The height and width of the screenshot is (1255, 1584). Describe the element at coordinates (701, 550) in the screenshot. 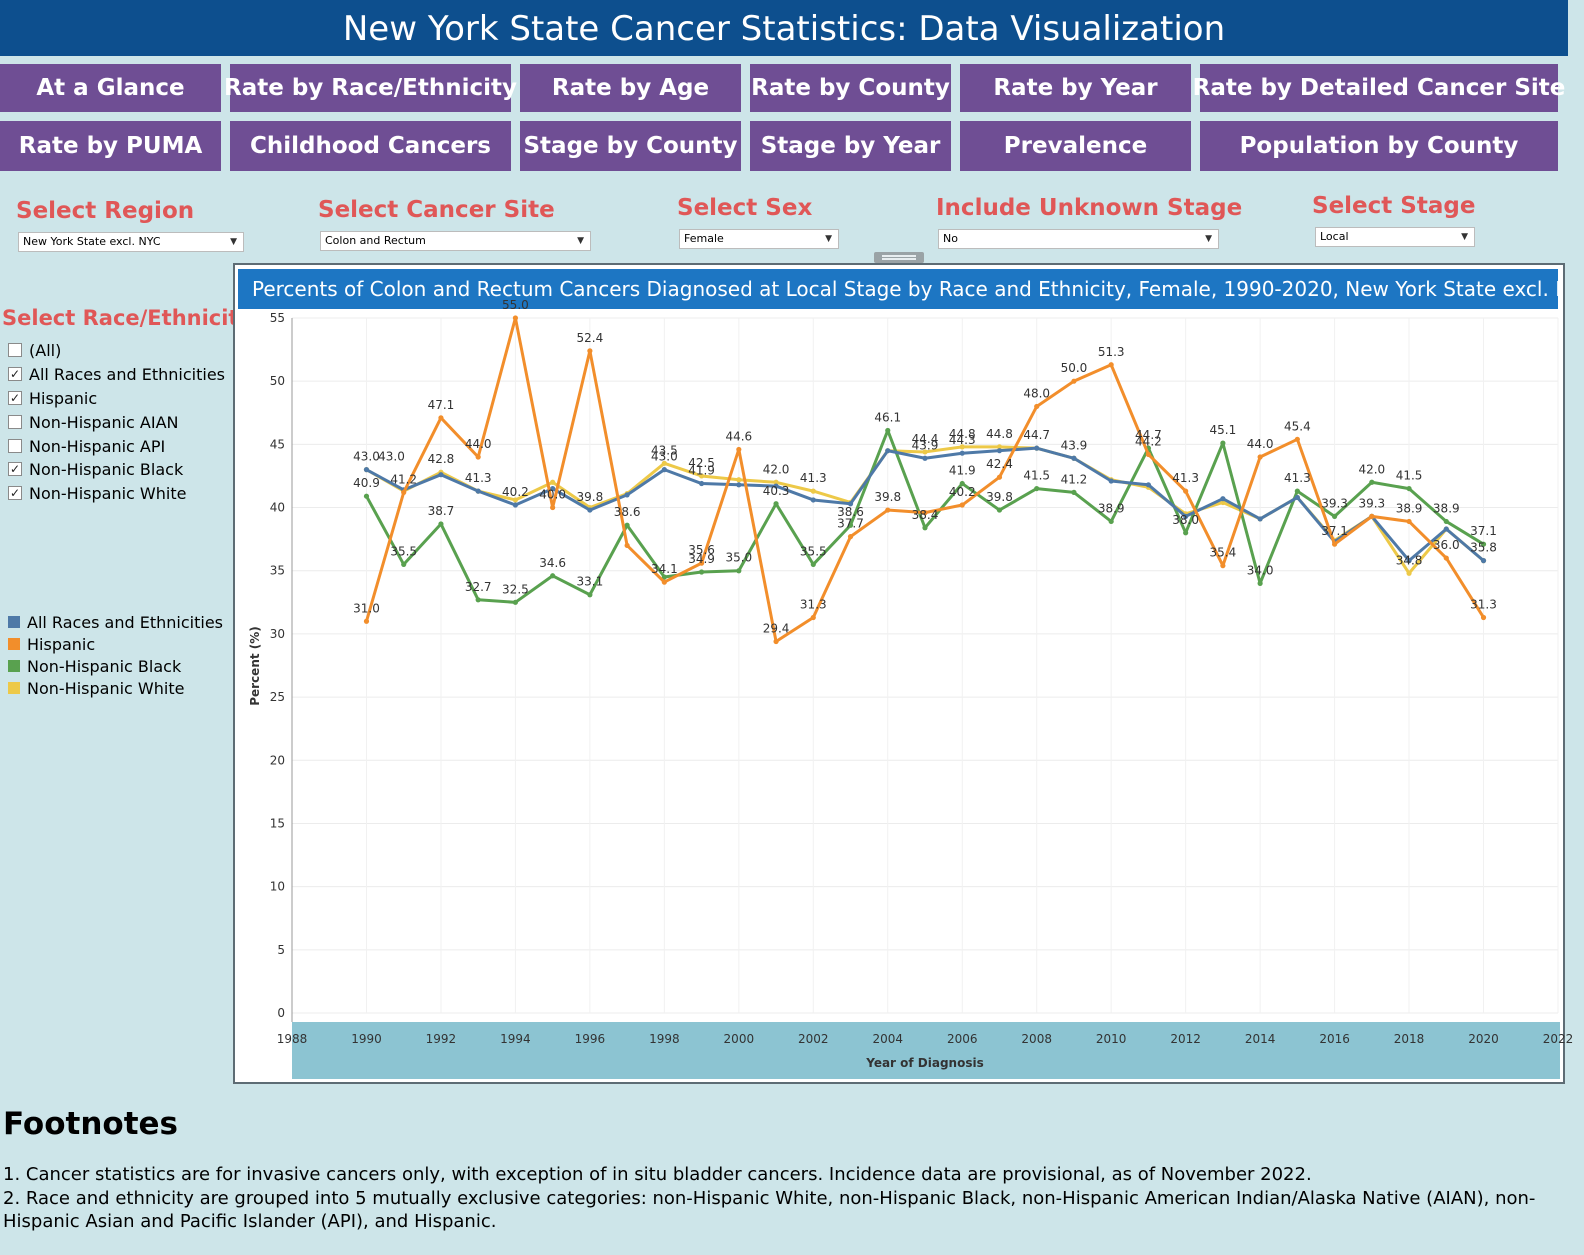

I see `data-label: 35.6` at that location.